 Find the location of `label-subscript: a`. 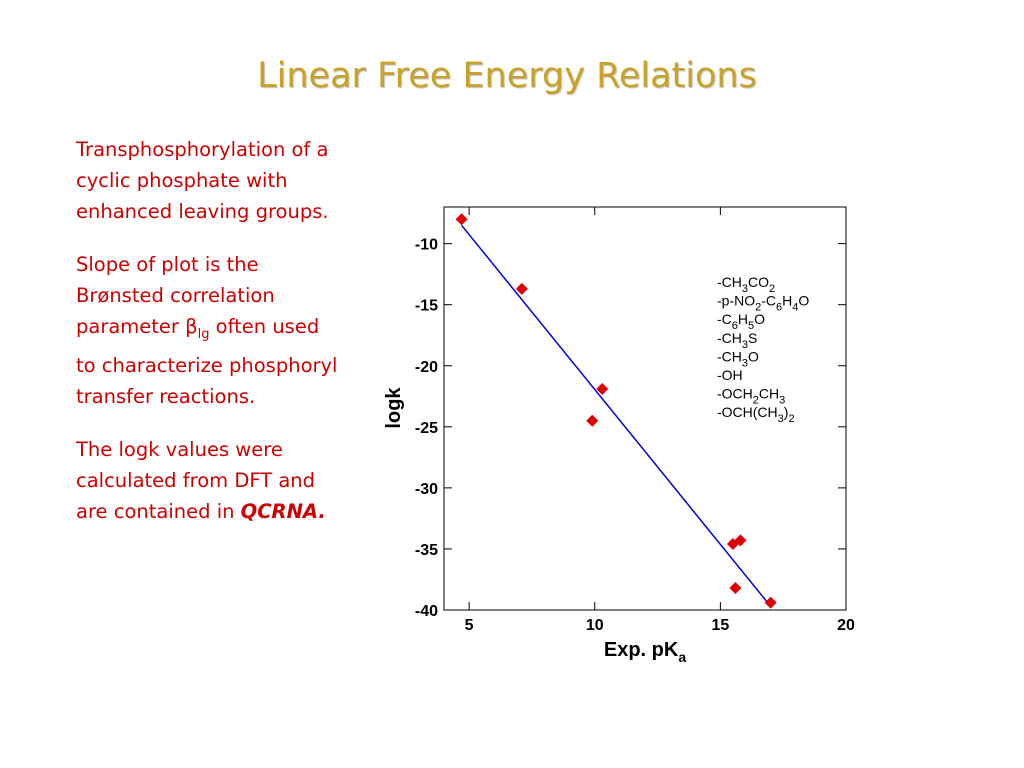

label-subscript: a is located at coordinates (682, 657).